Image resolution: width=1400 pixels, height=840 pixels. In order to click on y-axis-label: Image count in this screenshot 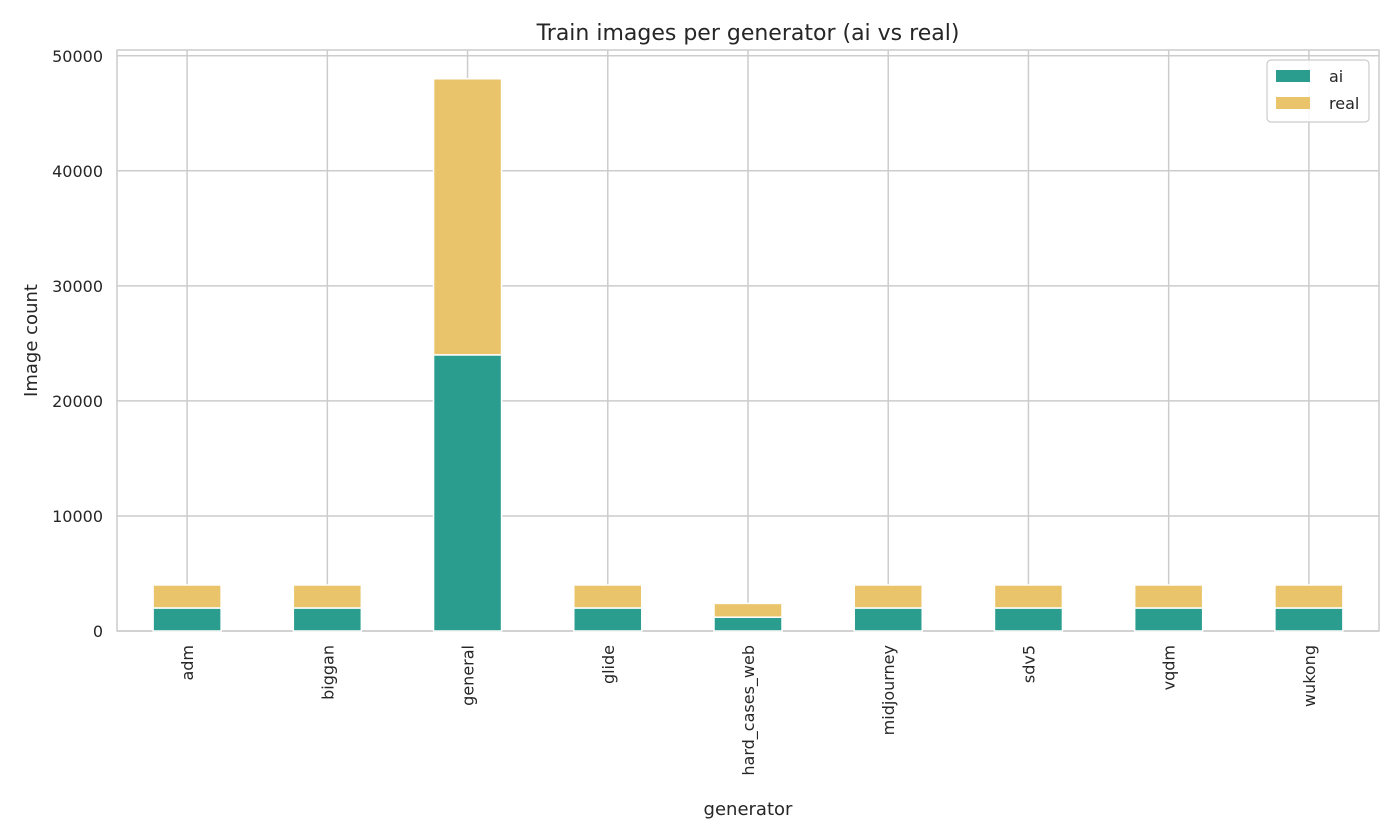, I will do `click(31, 340)`.